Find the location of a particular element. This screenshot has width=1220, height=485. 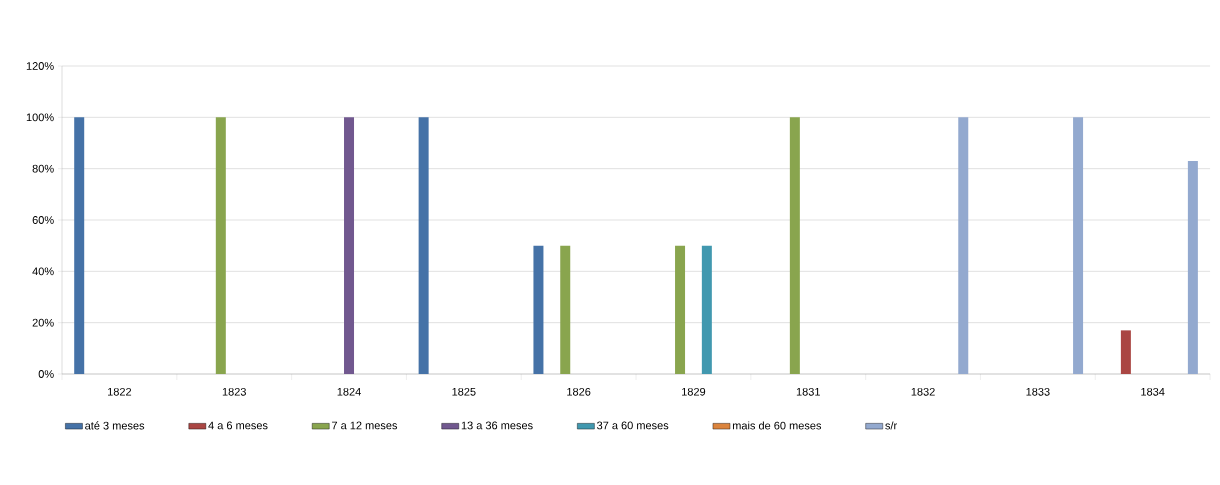

legend-label: 4 a 6 meses is located at coordinates (238, 425).